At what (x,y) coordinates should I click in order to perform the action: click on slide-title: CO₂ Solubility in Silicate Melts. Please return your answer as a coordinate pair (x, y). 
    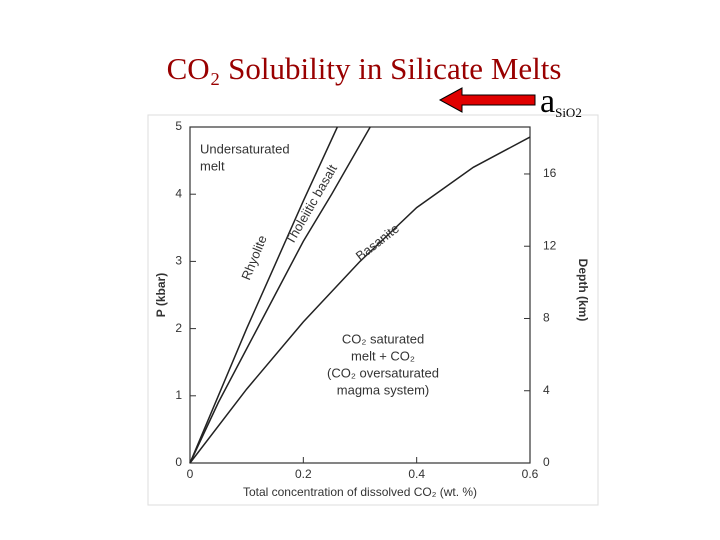
    Looking at the image, I should click on (364, 68).